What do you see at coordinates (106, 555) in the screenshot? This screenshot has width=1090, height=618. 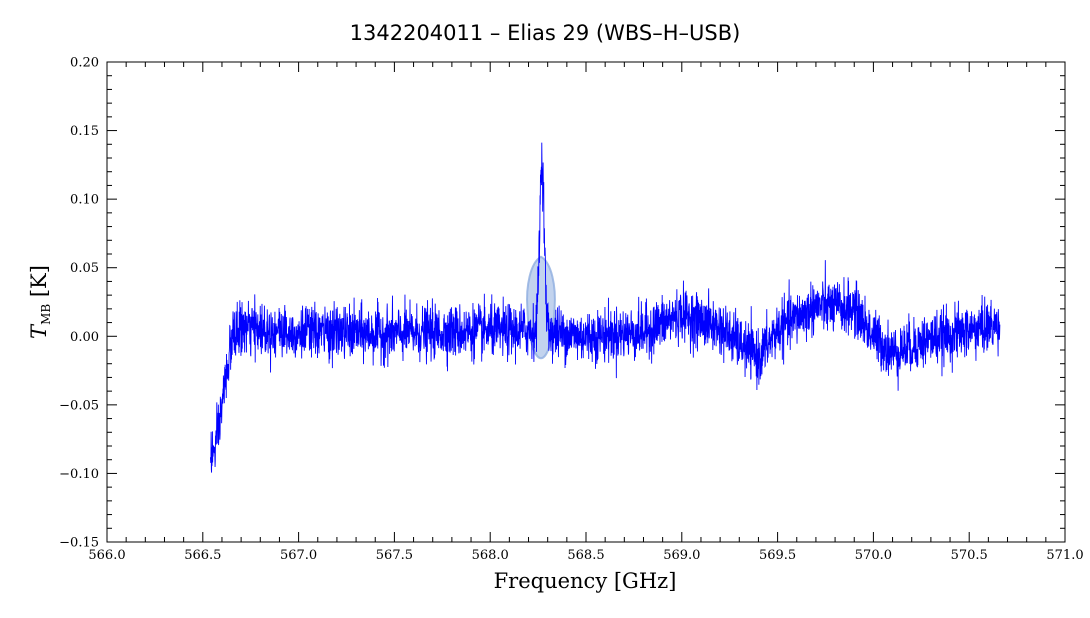 I see `x-tick-label: 566.0` at bounding box center [106, 555].